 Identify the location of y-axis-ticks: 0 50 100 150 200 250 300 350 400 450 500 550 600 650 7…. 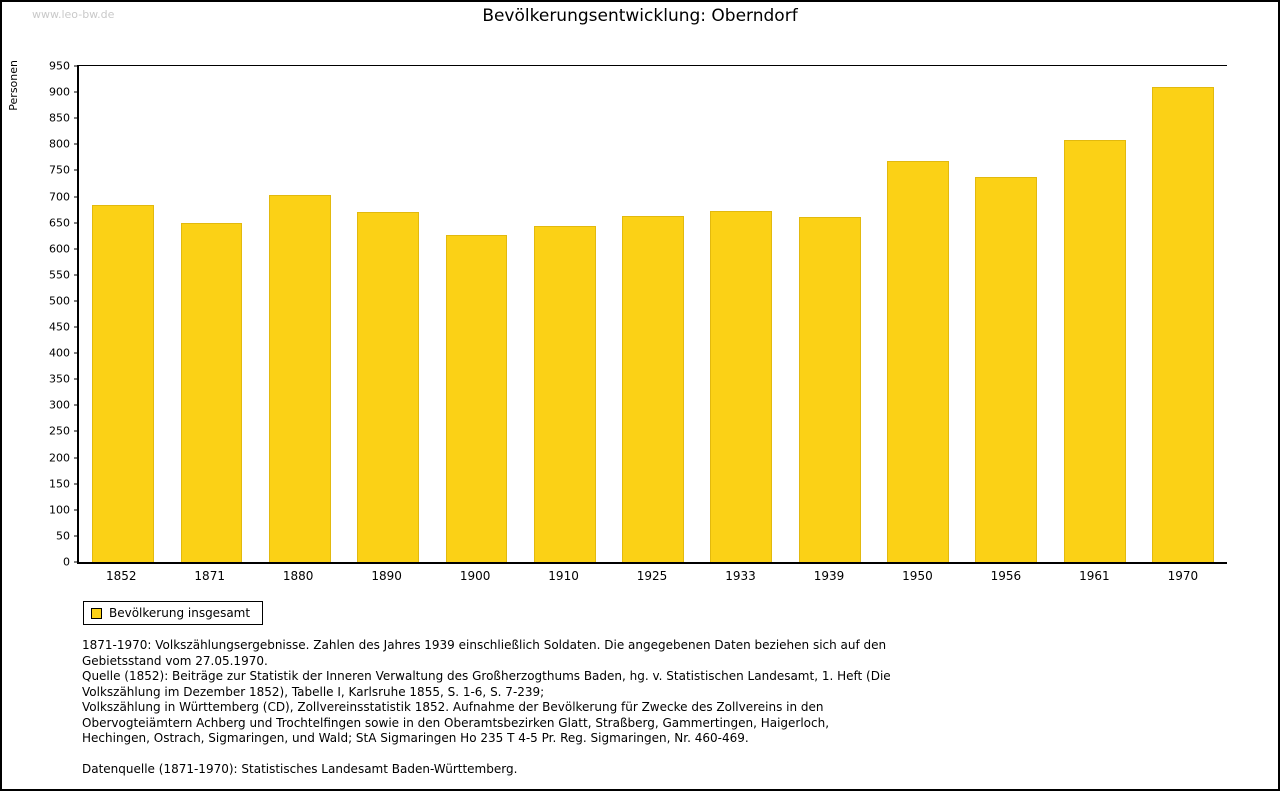
(40, 314).